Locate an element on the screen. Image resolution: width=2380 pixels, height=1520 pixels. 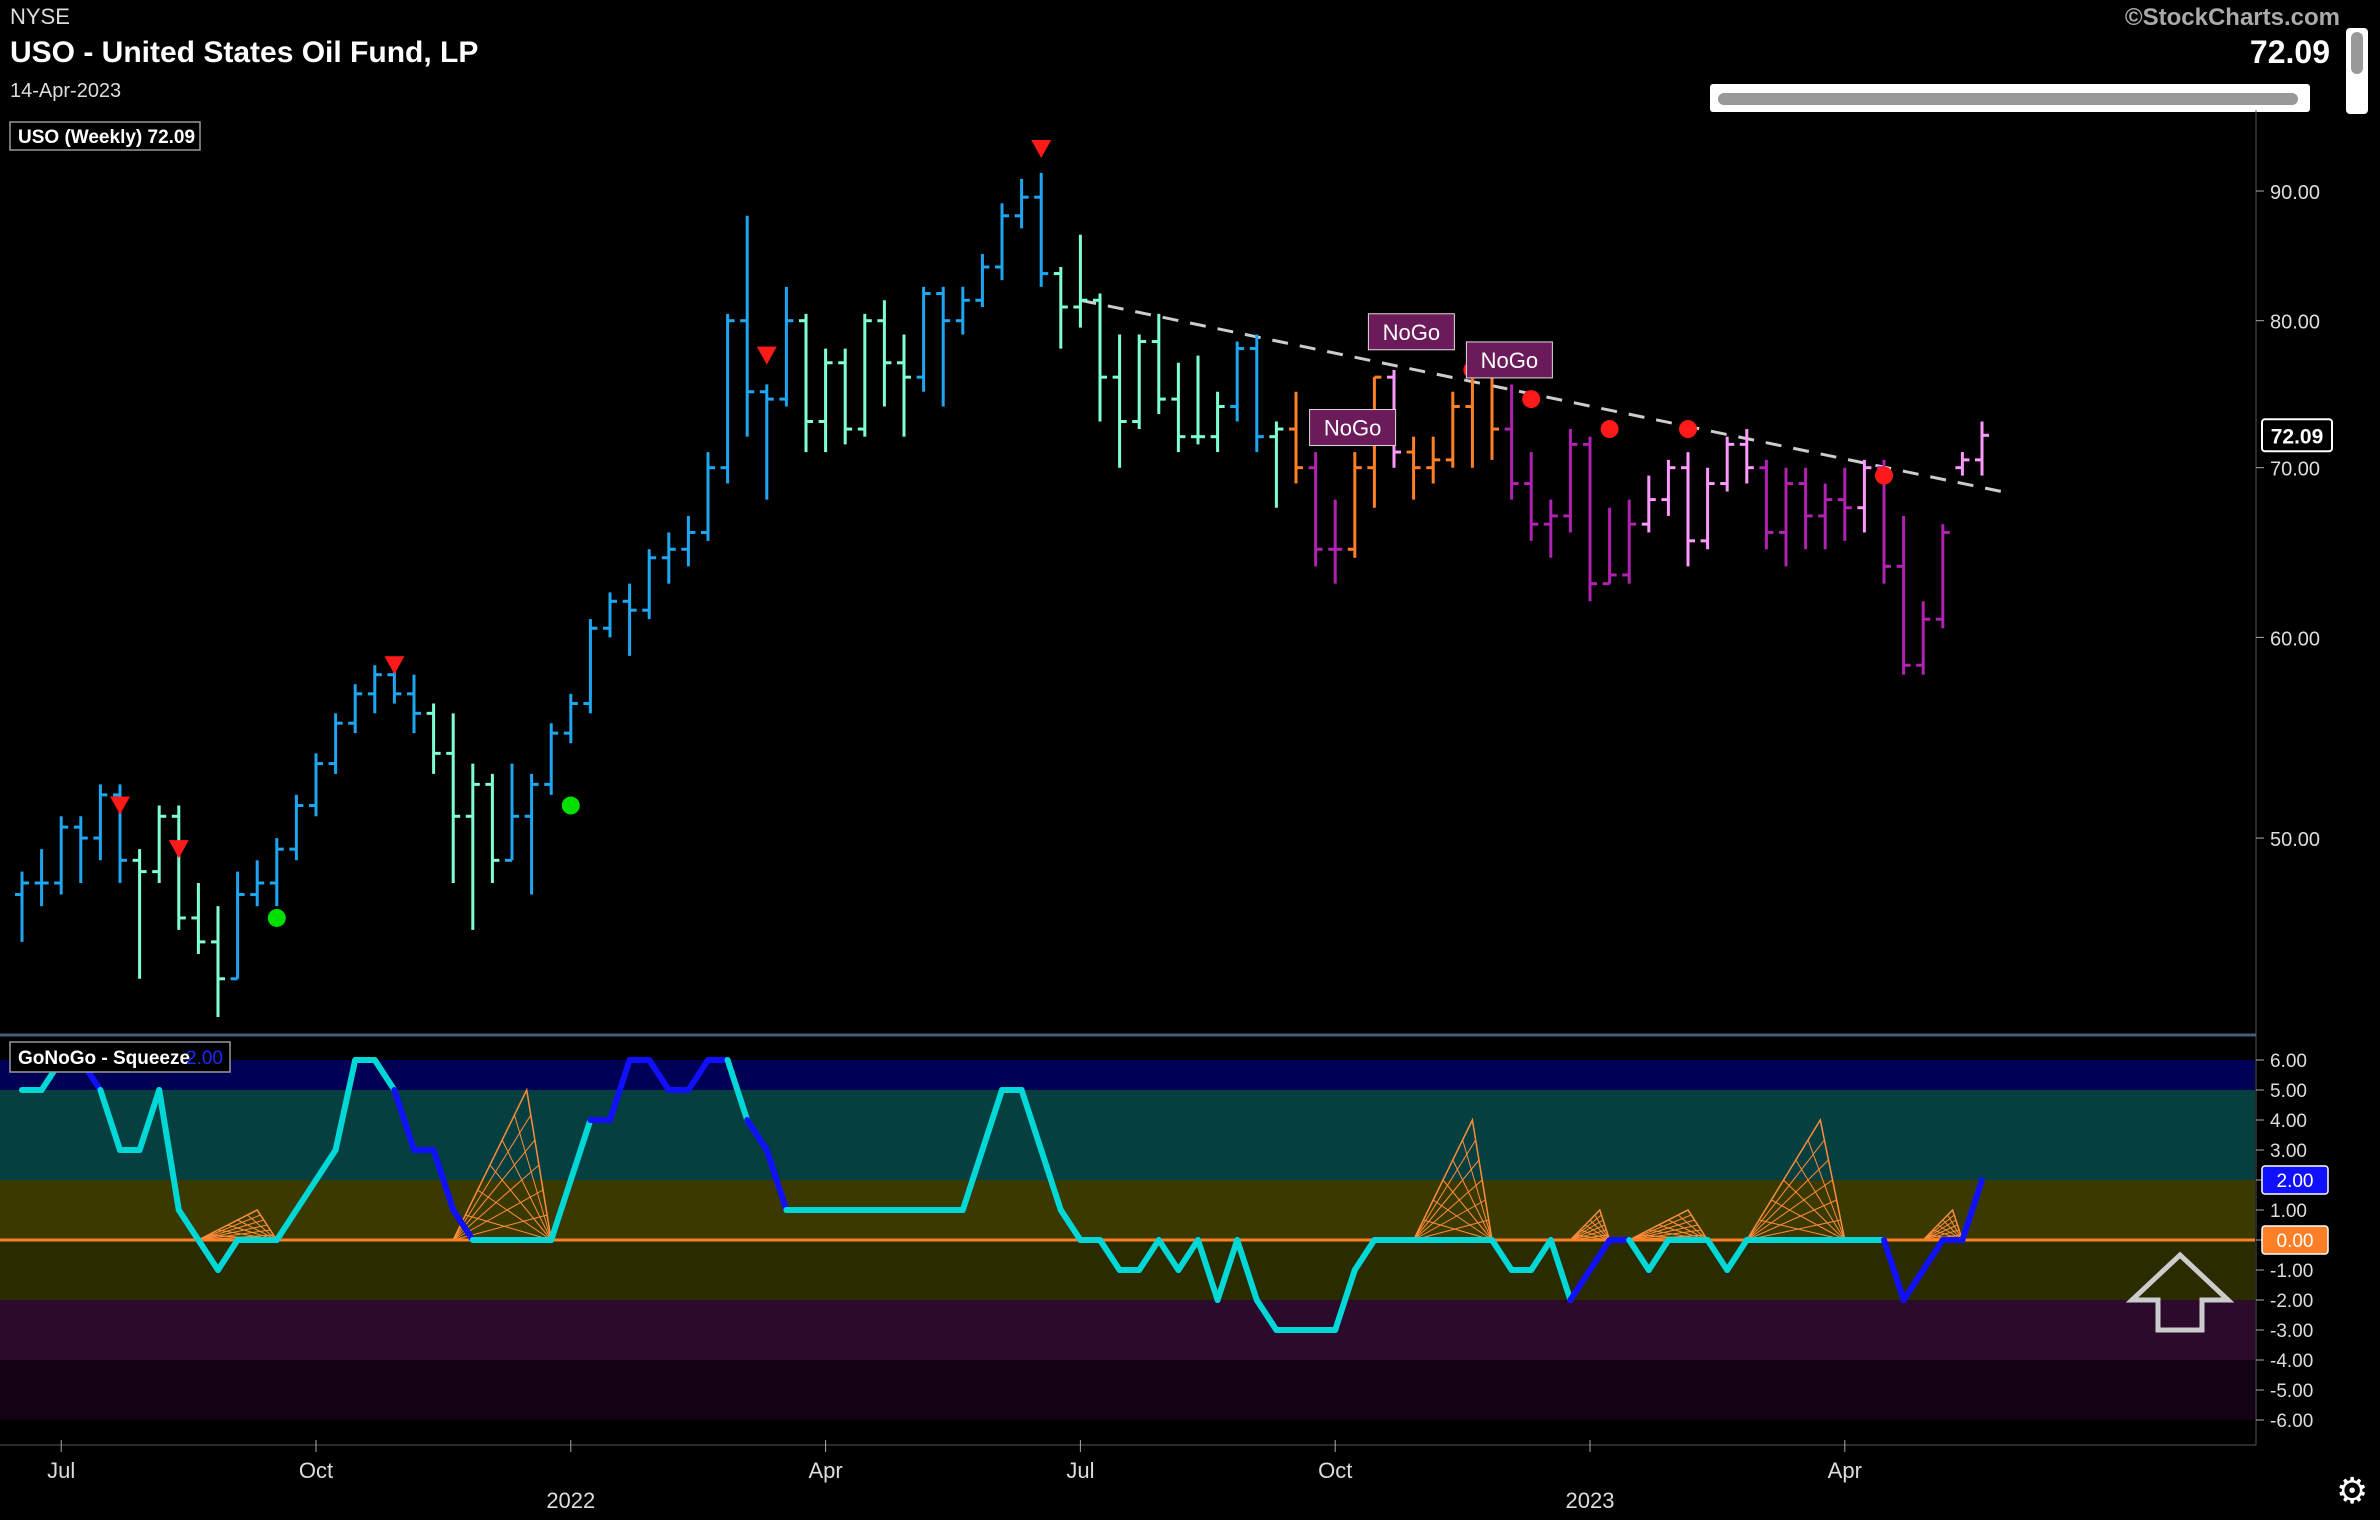
down-triangle is located at coordinates (1041, 149).